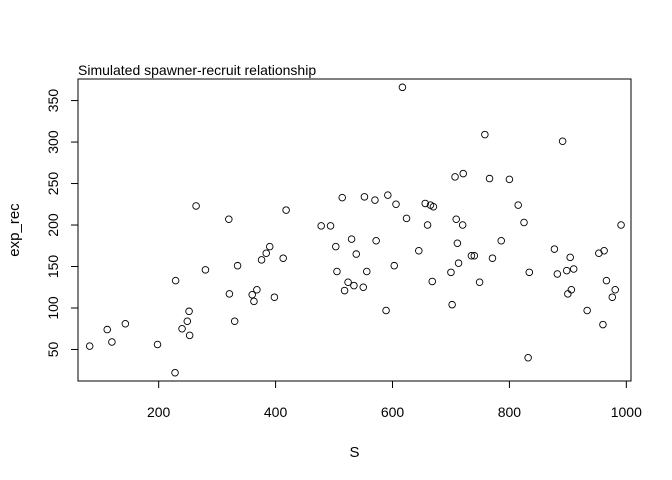  I want to click on y-tick-label: 50, so click(53, 349).